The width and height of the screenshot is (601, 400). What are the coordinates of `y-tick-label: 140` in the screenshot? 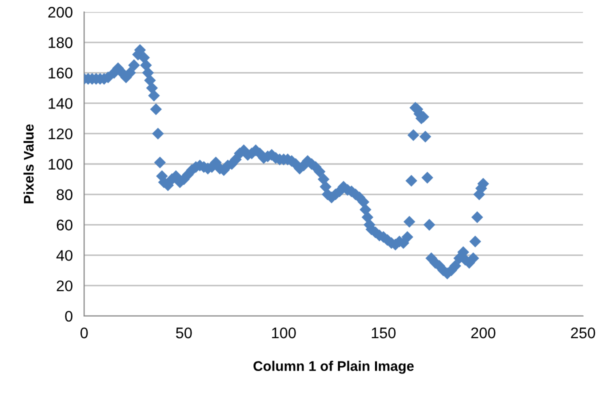 It's located at (60, 103).